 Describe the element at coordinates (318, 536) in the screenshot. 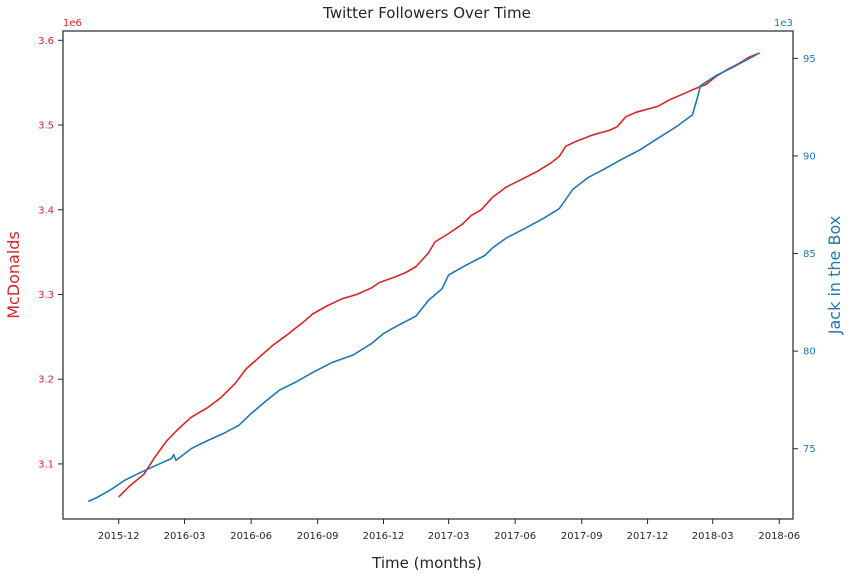

I see `x-tick-label: 2016-09` at that location.